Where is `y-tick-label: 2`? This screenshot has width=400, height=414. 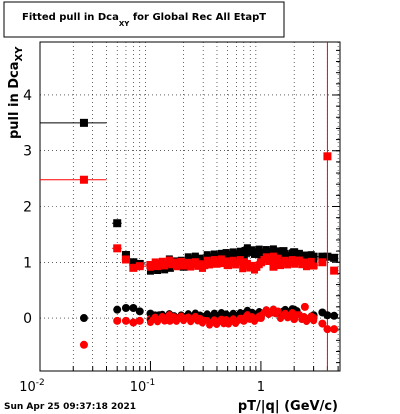 y-tick-label: 2 is located at coordinates (27, 208).